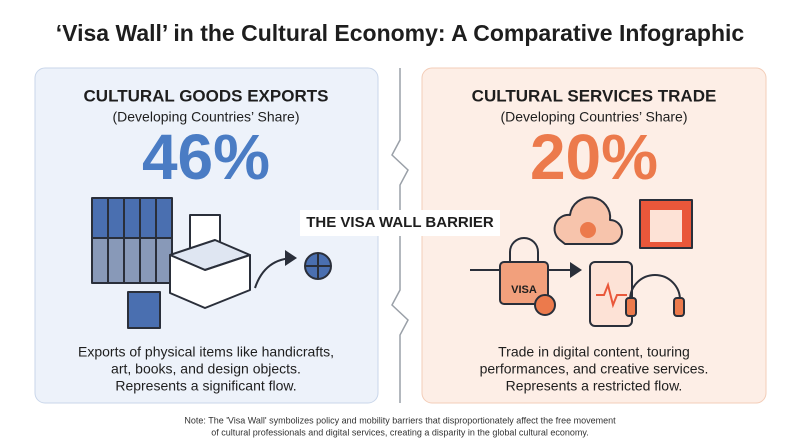 The width and height of the screenshot is (800, 447). I want to click on goods-icons, so click(211, 263).